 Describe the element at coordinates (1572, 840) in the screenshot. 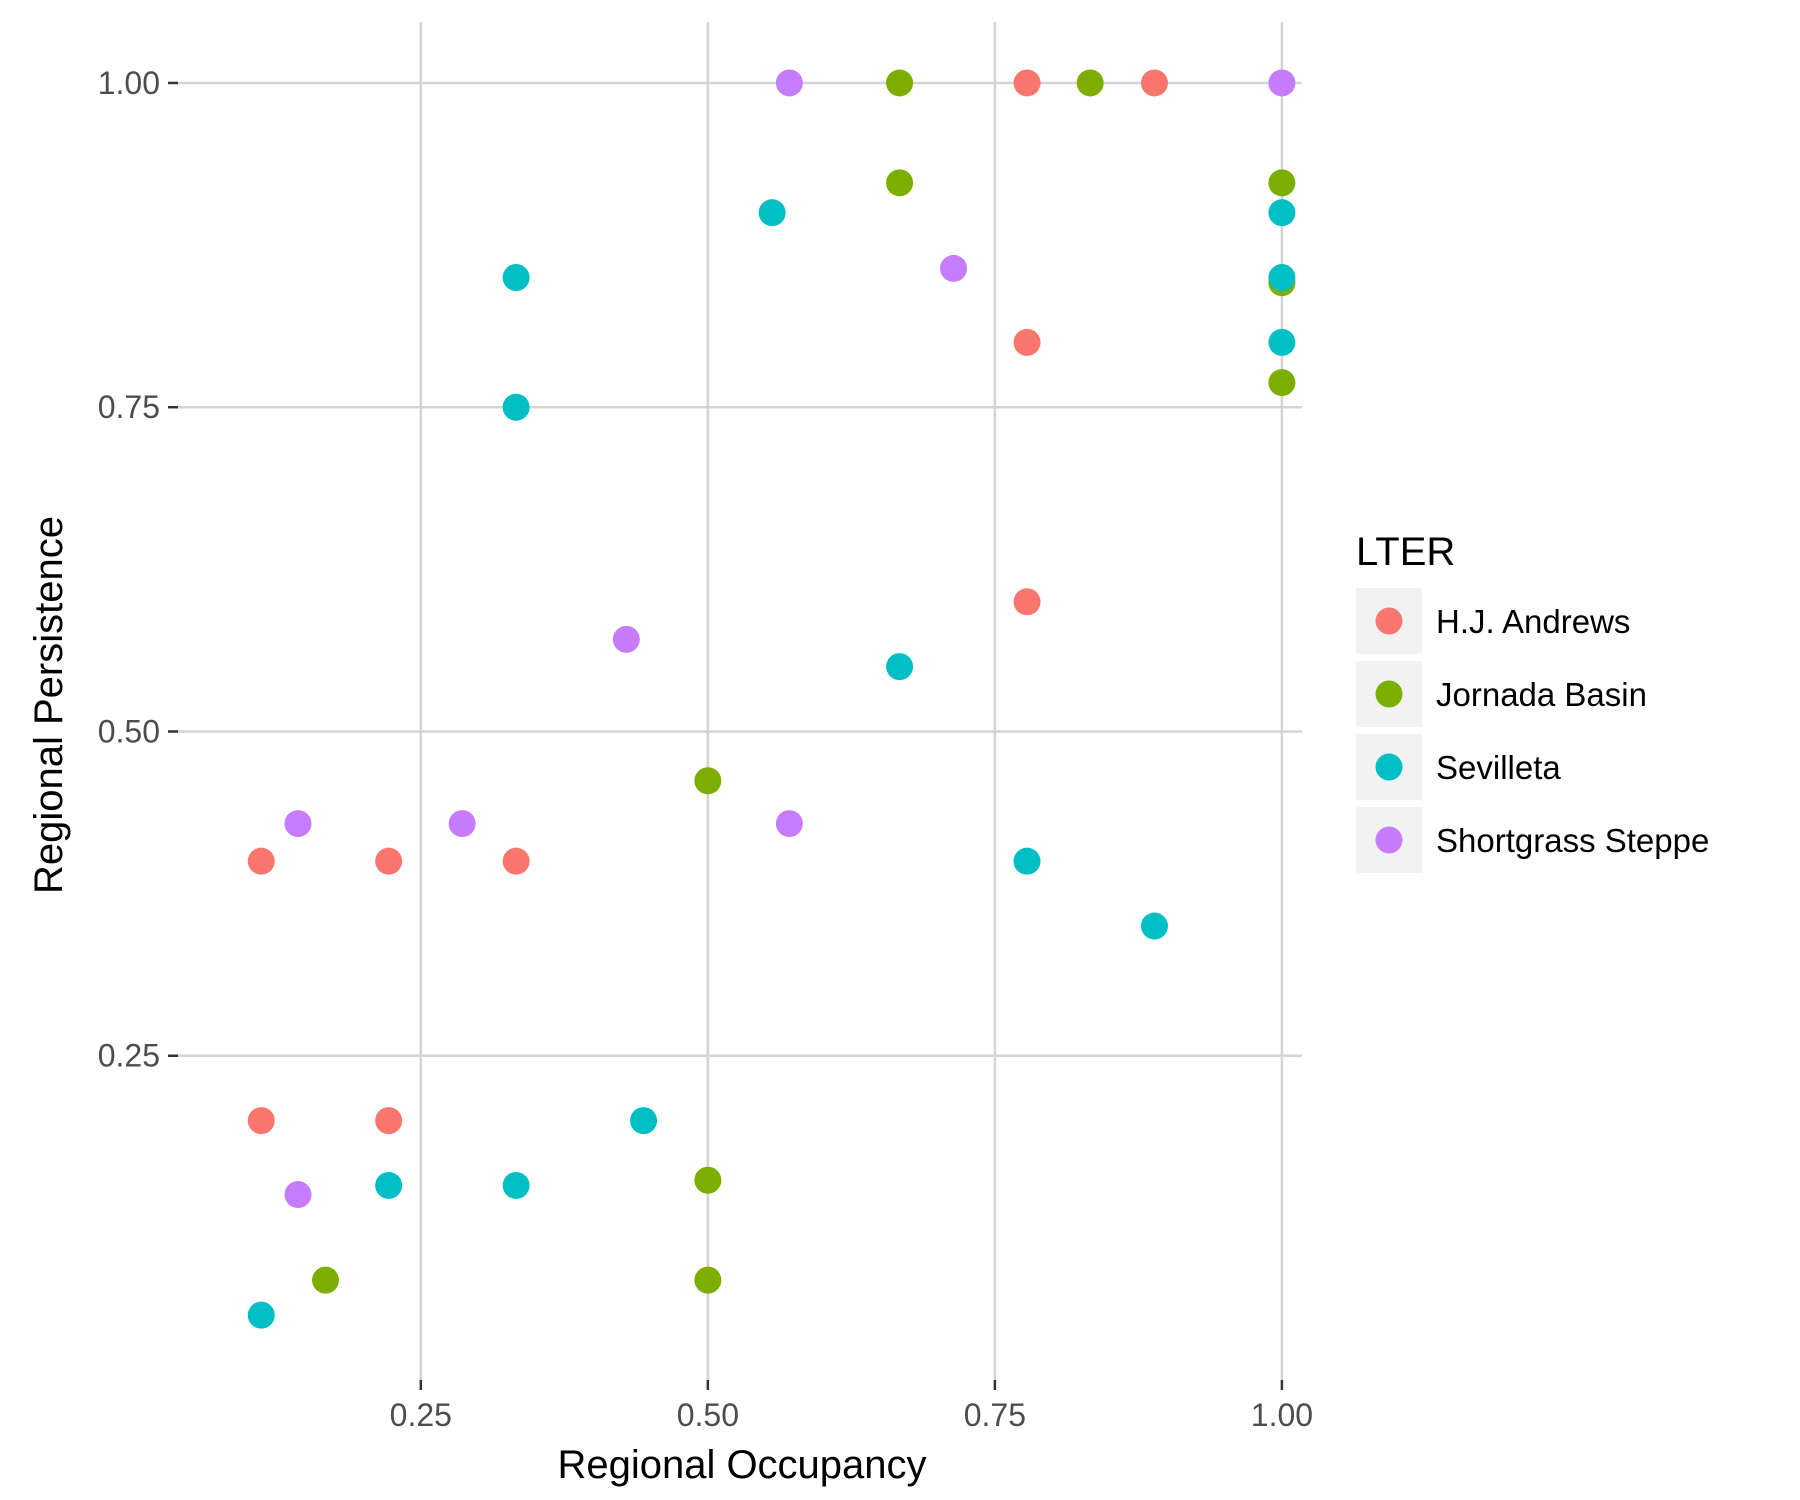

I see `legend-label: Shortgrass Steppe` at that location.